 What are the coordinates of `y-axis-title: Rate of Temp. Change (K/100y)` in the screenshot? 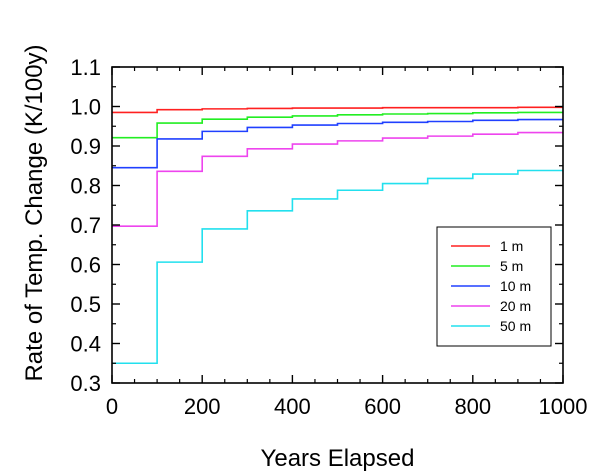 It's located at (34, 212).